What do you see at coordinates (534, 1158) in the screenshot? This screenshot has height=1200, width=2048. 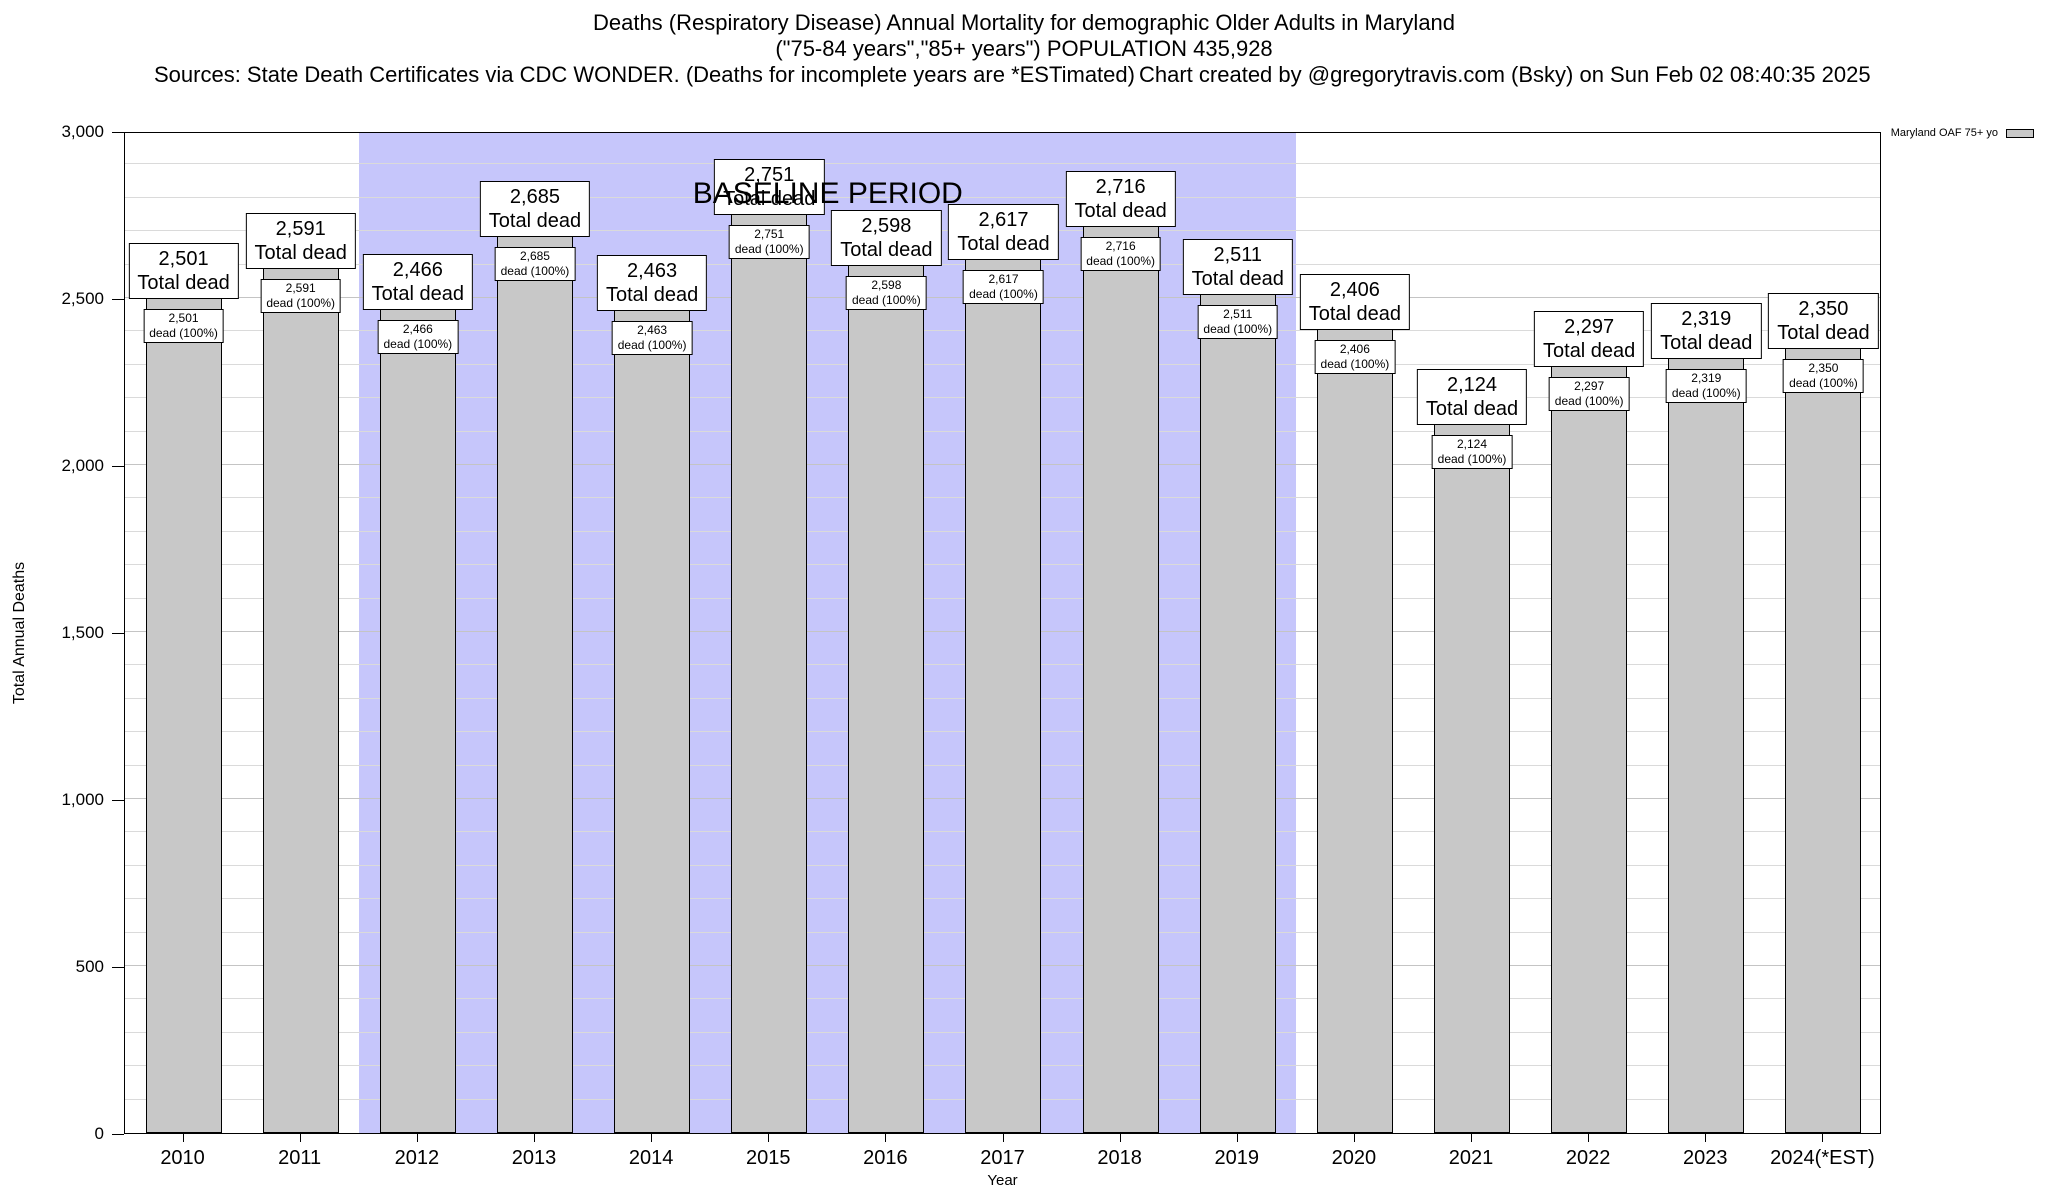 I see `x-axis-tick-label: 2013` at bounding box center [534, 1158].